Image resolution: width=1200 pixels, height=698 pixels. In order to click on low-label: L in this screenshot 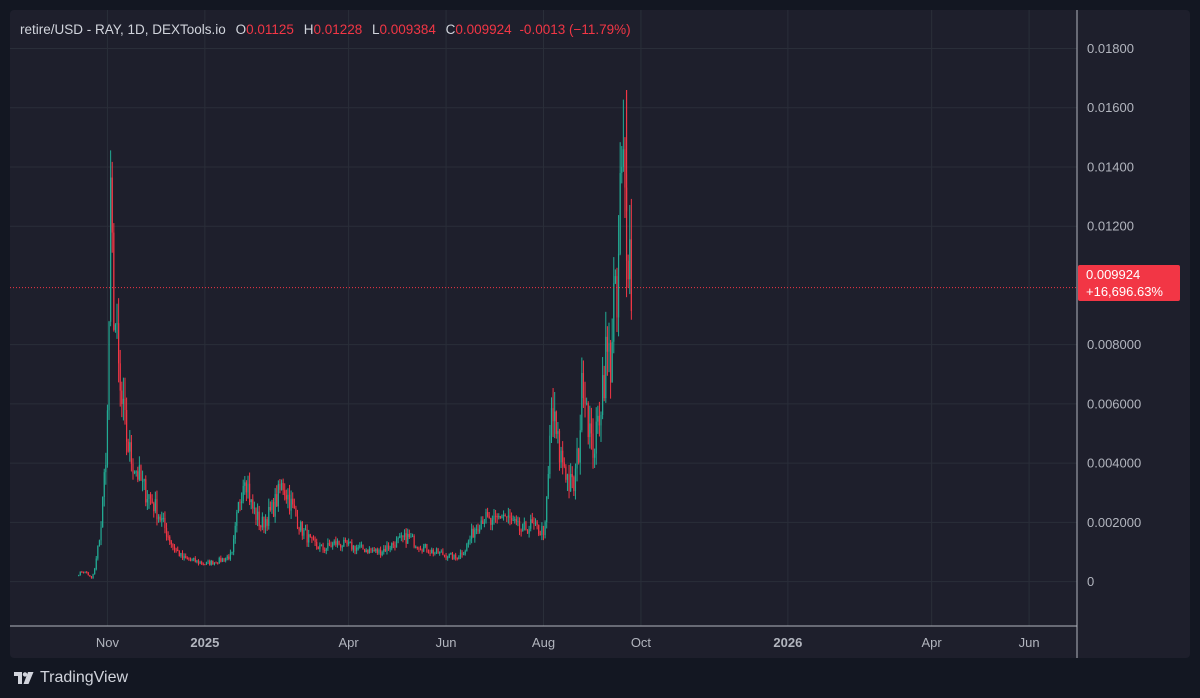, I will do `click(376, 29)`.